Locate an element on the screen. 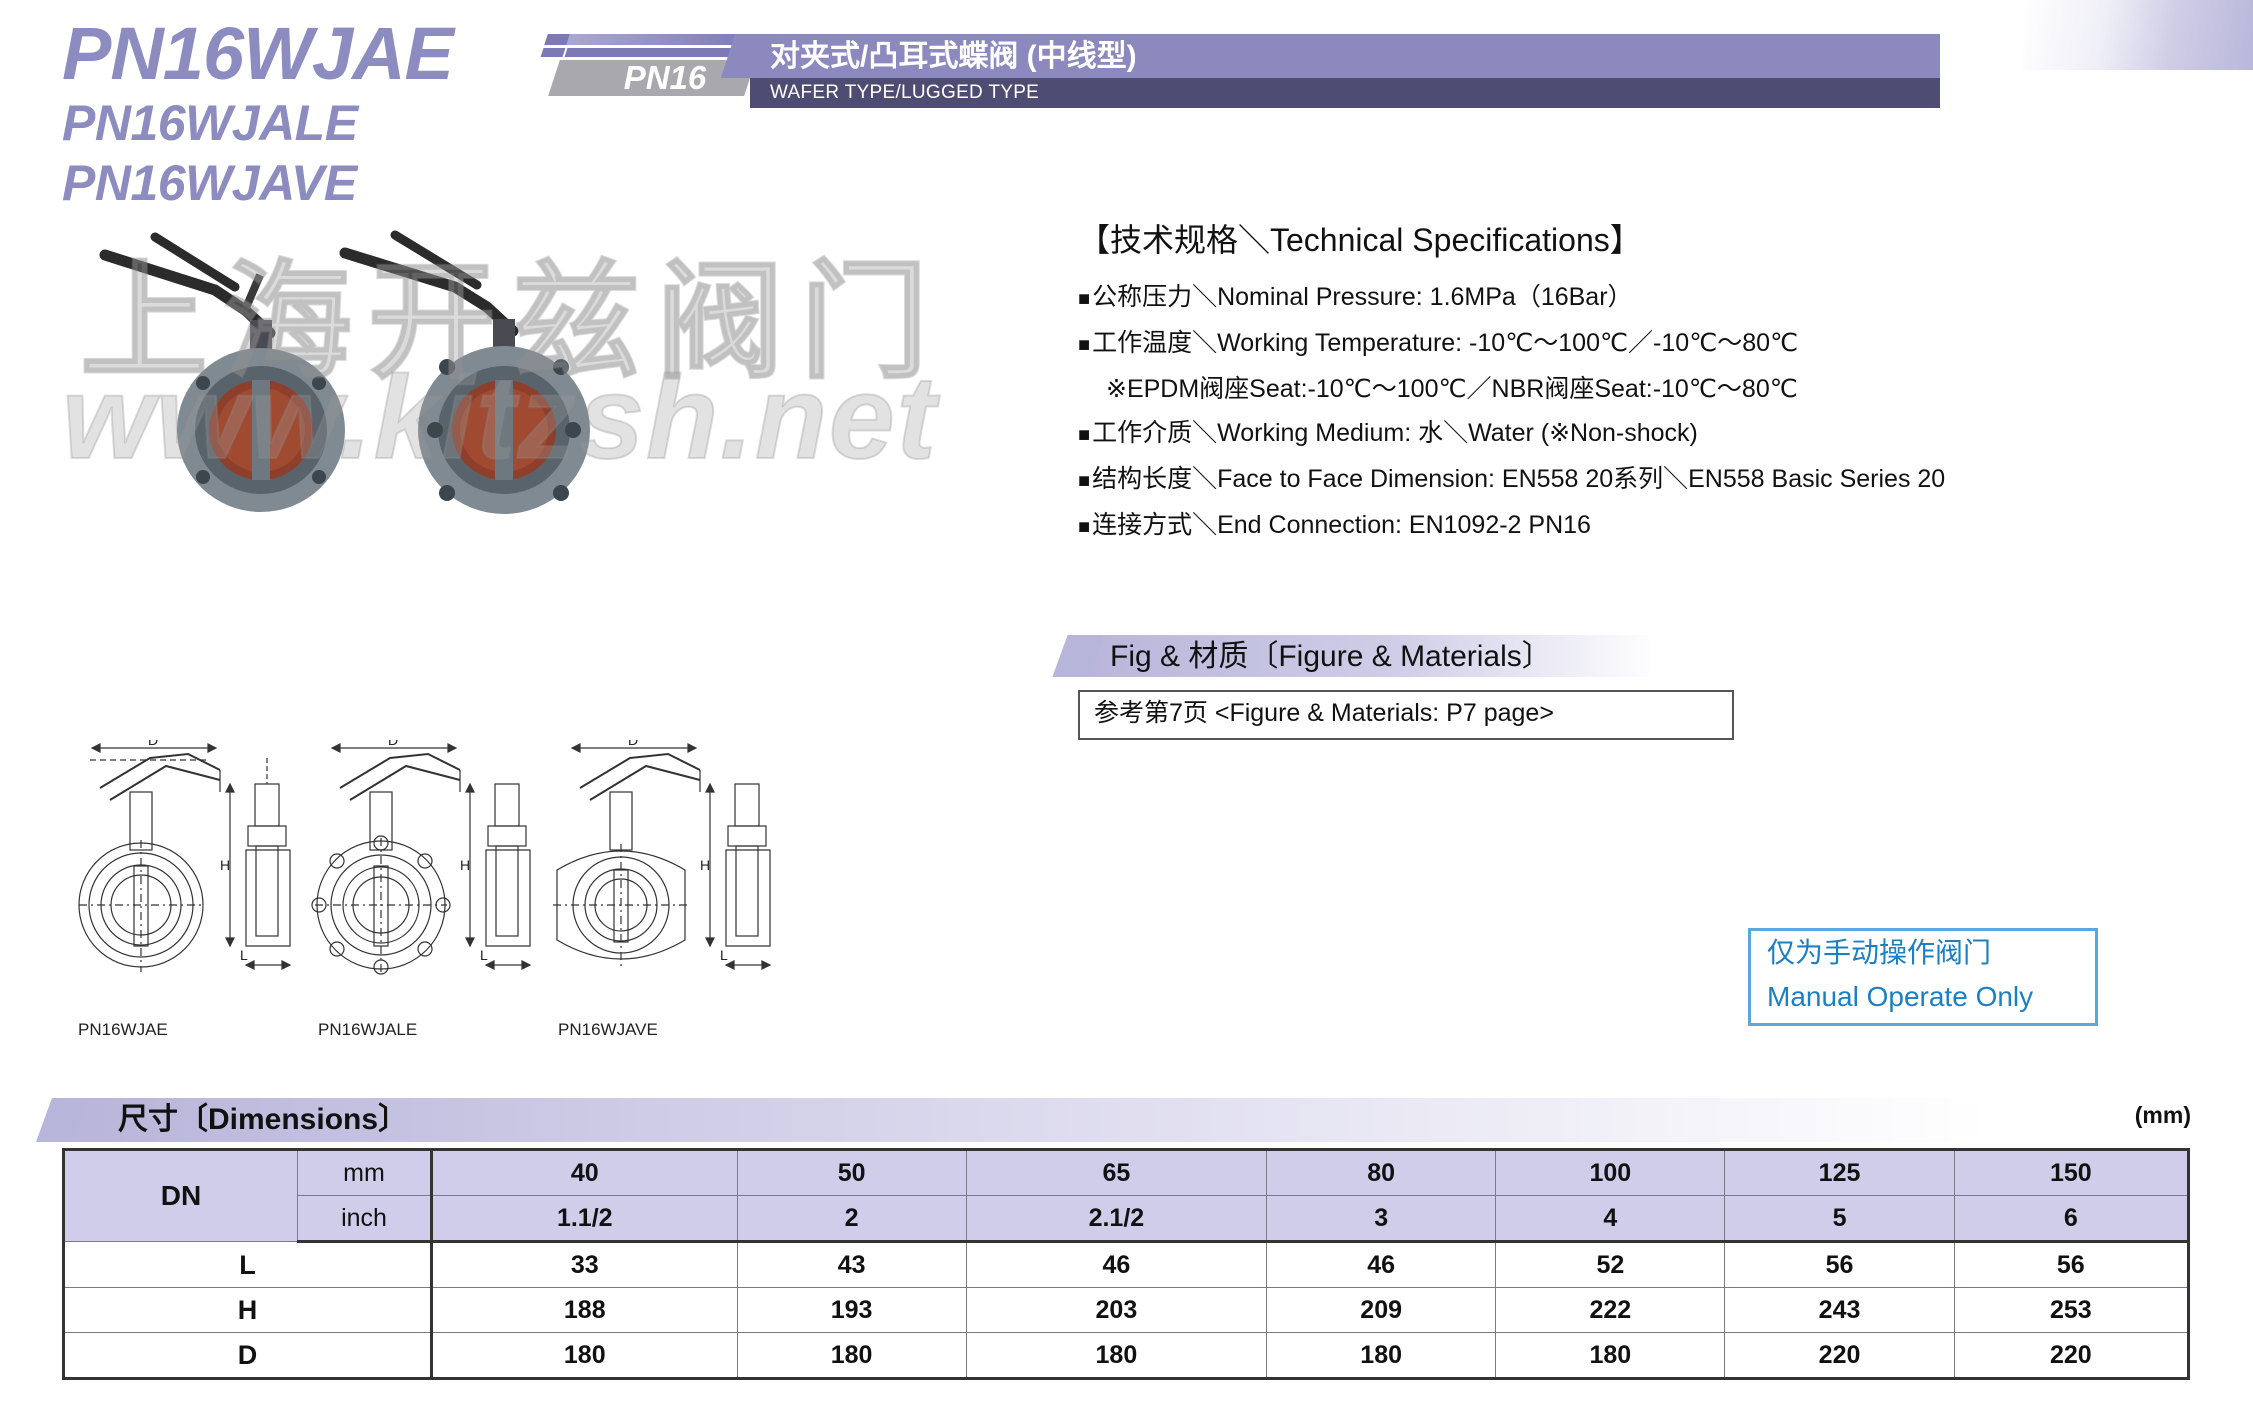  specs-title: 【技术规格＼Technical Specifications】 is located at coordinates (1360, 240).